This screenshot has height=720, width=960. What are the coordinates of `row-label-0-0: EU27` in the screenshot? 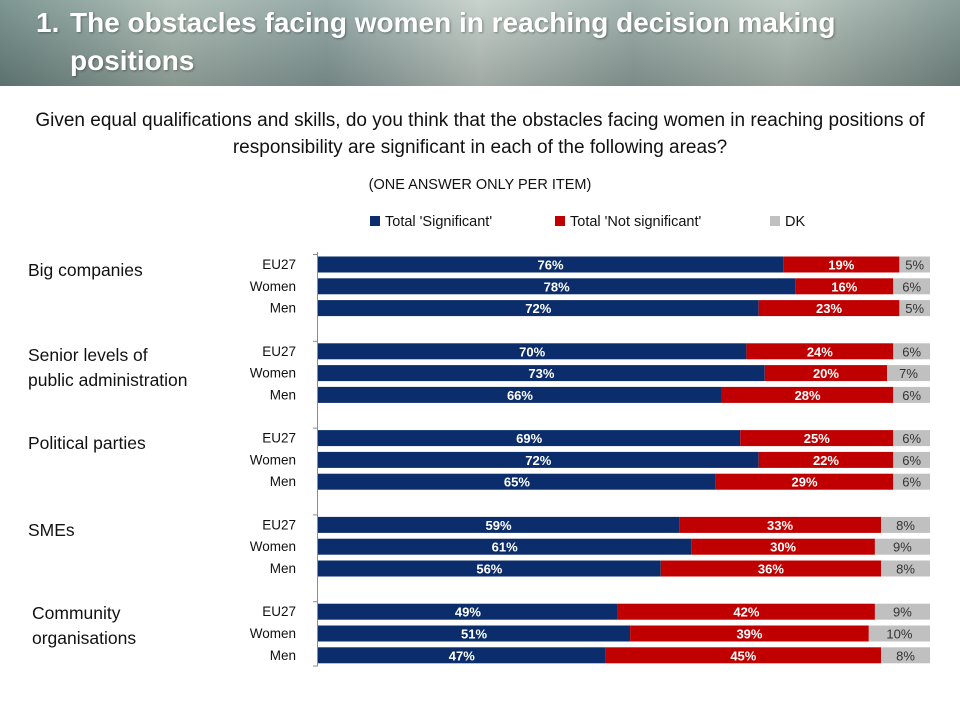 It's located at (279, 264).